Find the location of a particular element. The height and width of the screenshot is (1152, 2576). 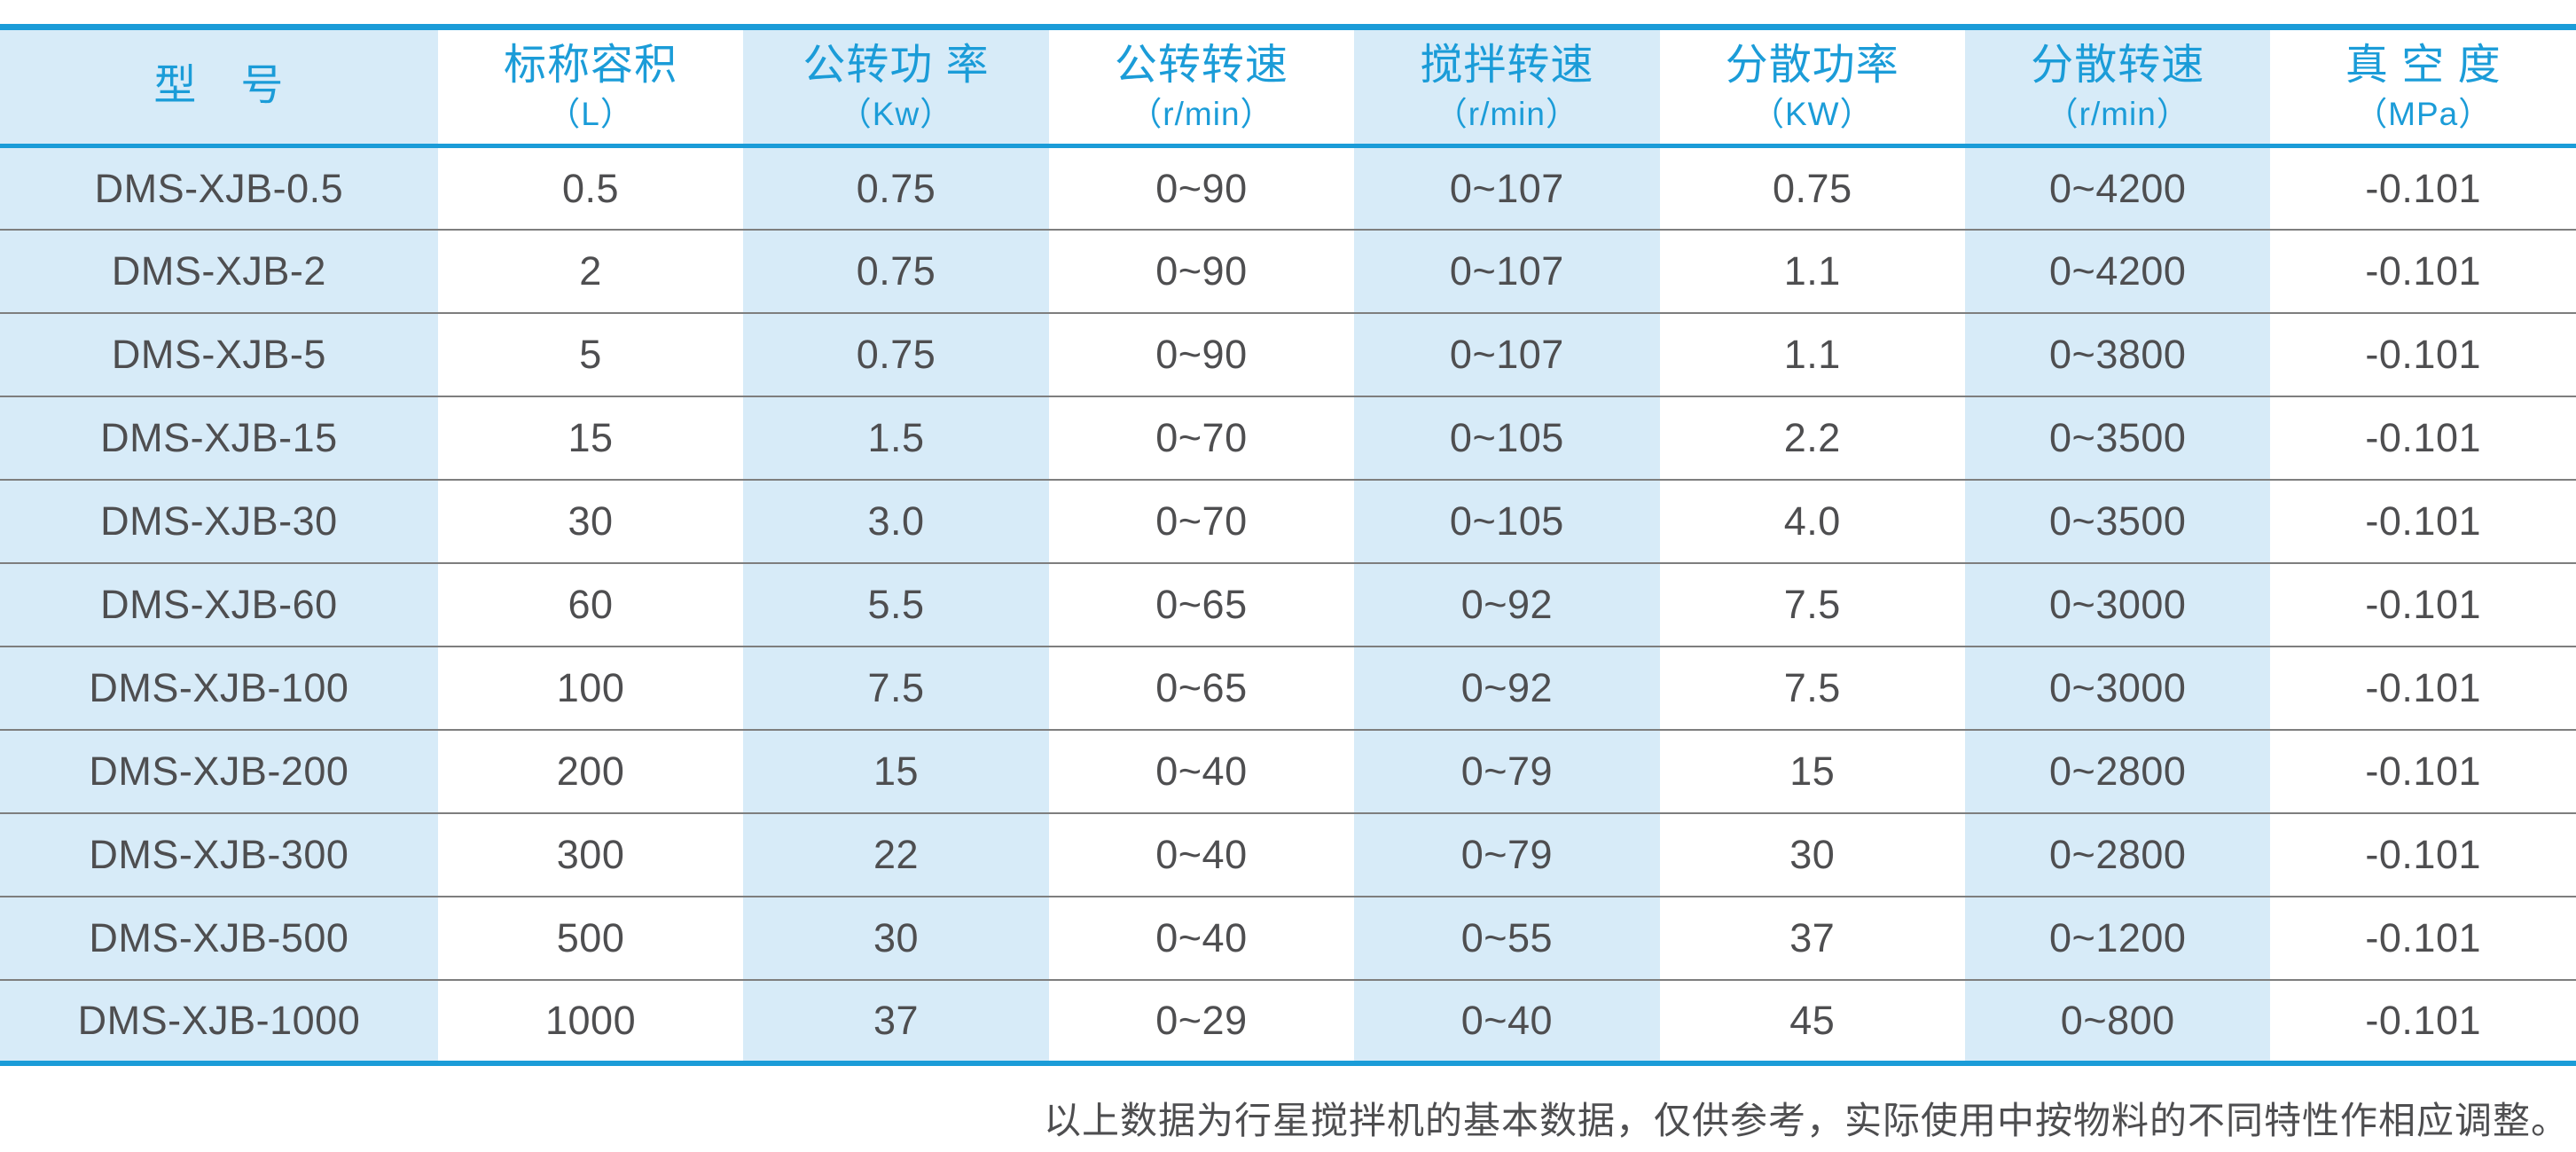

model-cell: DMS-XJB-100 is located at coordinates (219, 688).